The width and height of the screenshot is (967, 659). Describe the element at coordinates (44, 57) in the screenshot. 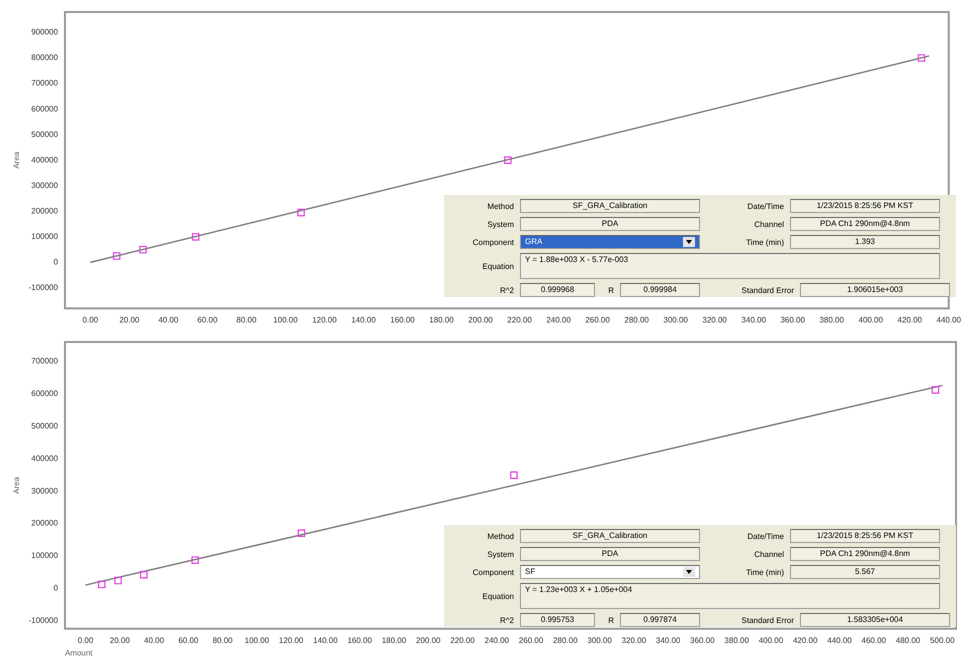

I see `y-tick-label: 800000` at that location.